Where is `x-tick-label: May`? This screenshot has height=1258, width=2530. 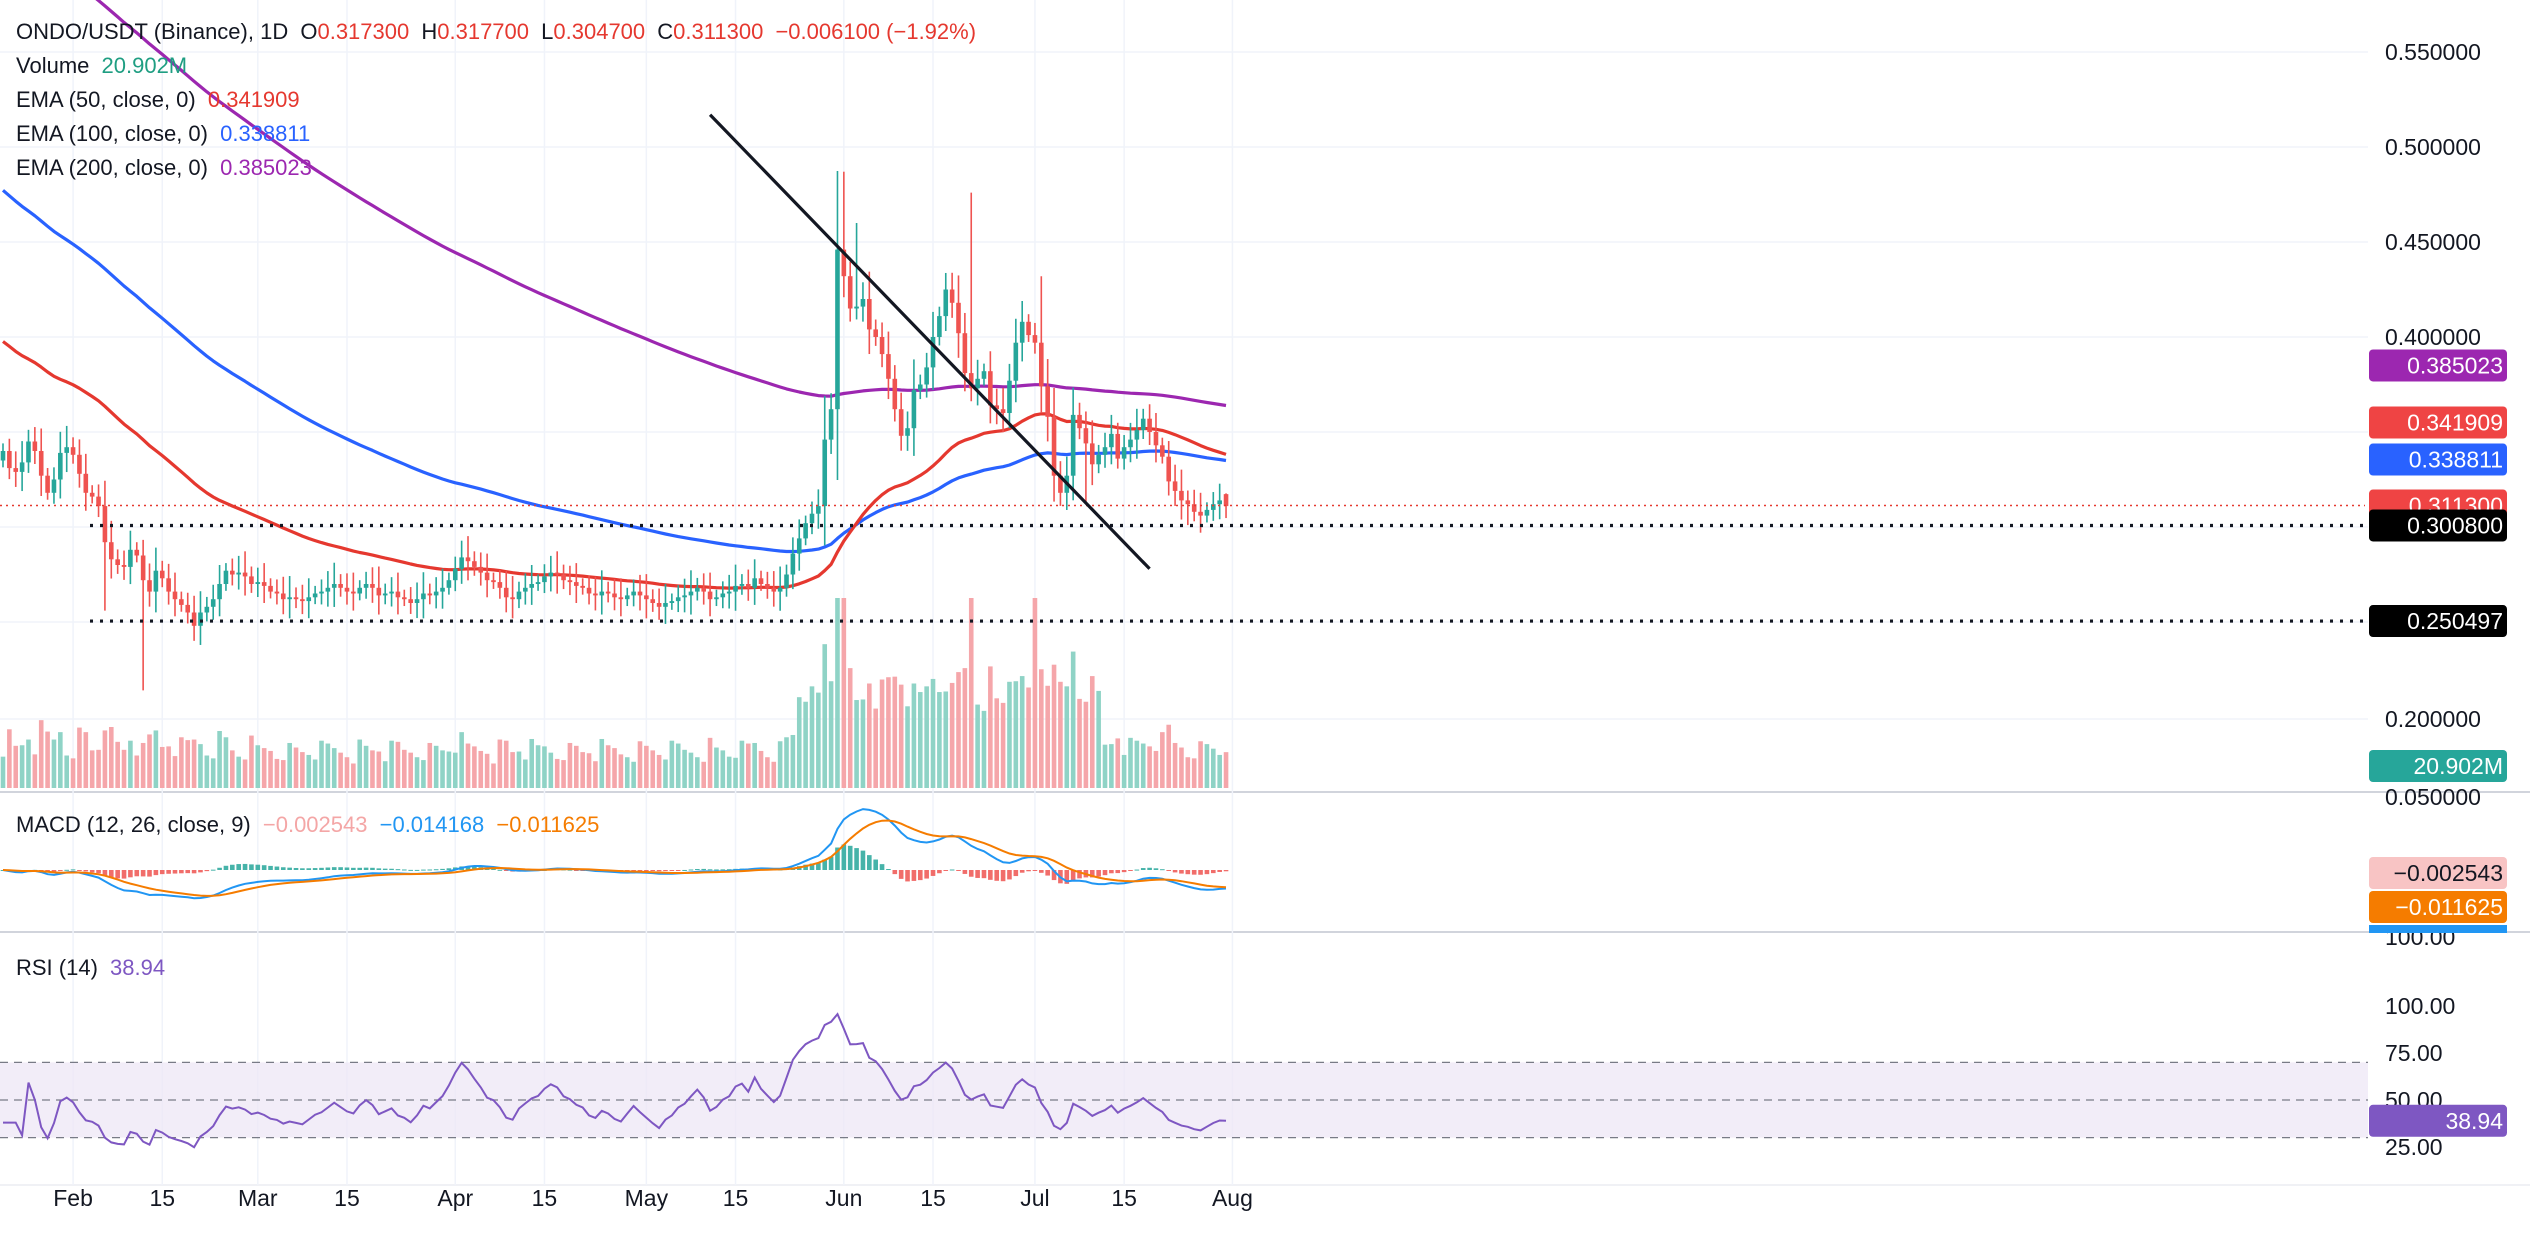
x-tick-label: May is located at coordinates (647, 1198).